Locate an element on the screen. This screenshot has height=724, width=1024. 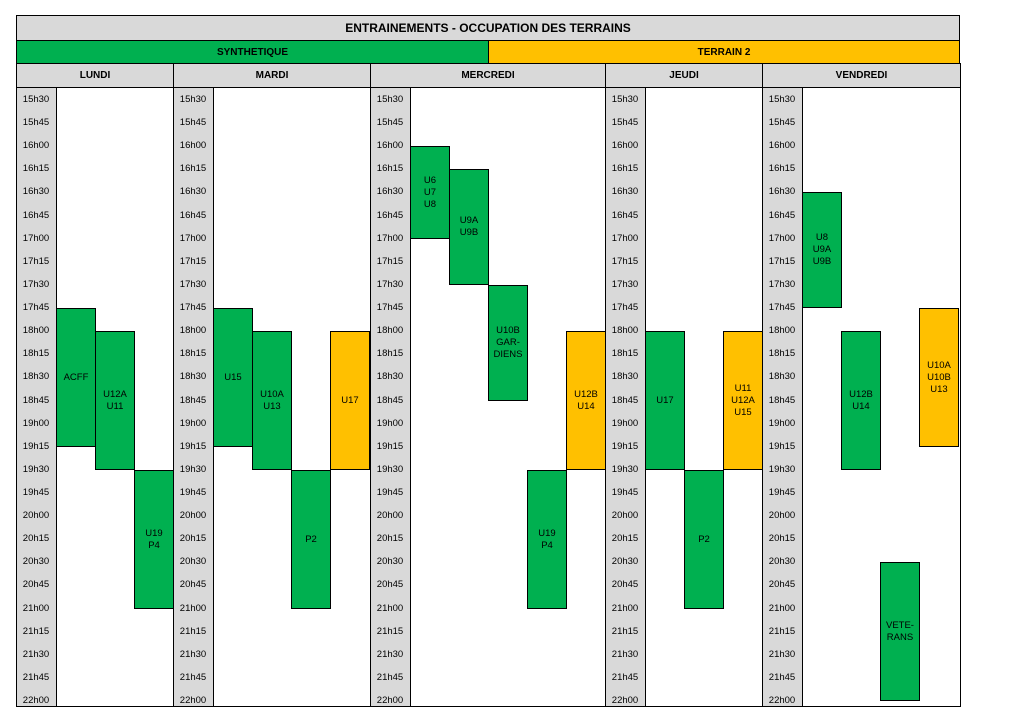
time-label: 19h45 is located at coordinates (782, 492).